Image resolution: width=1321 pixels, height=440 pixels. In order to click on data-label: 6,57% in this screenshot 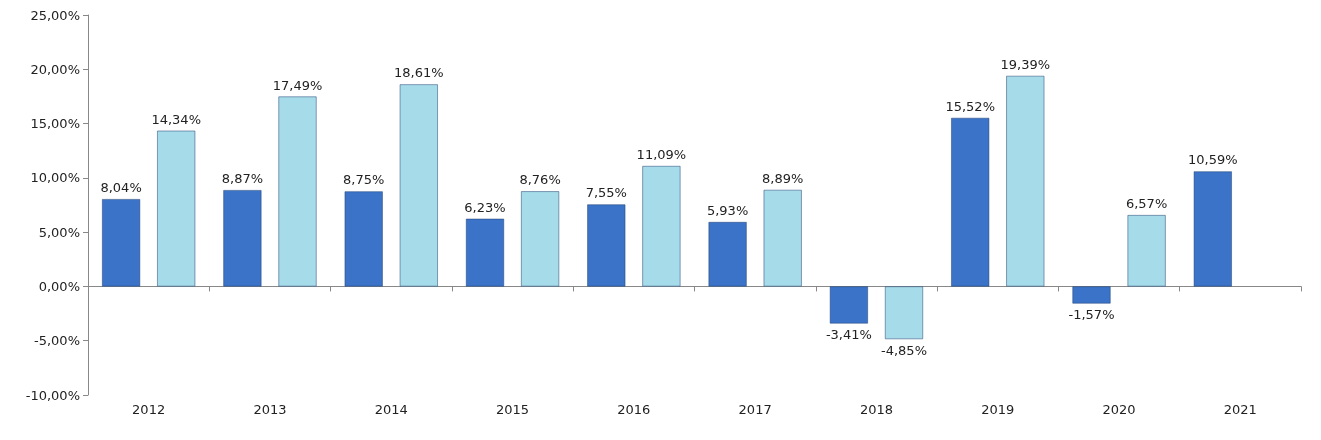, I will do `click(1146, 204)`.